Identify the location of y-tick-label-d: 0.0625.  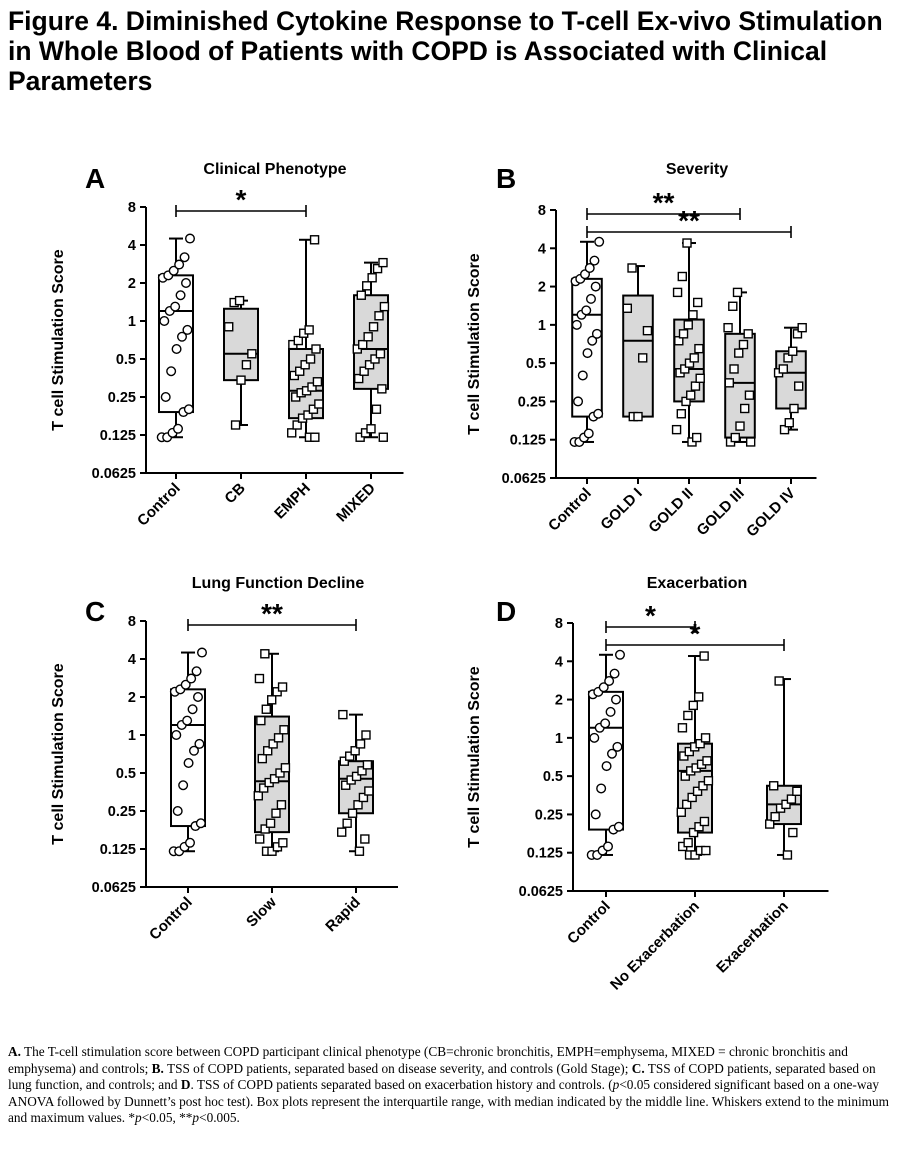
(541, 892).